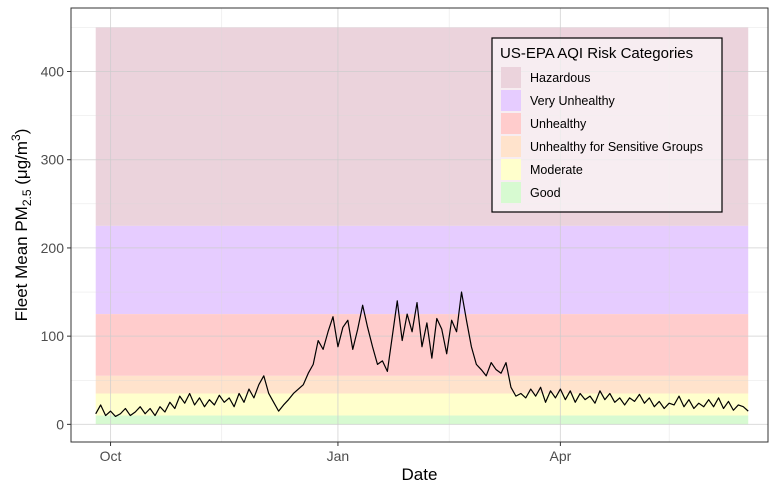 This screenshot has width=775, height=491. I want to click on y-axis-title-unit: (μg/m, so click(21, 165).